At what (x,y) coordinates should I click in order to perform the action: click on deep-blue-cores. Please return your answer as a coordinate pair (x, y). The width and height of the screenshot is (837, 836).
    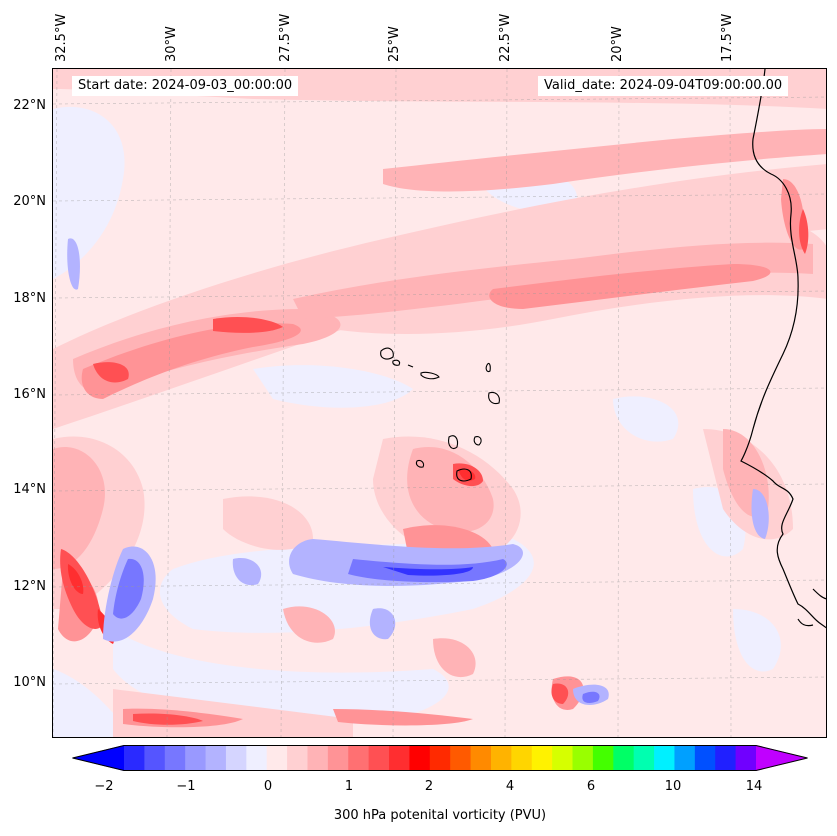
    Looking at the image, I should click on (428, 571).